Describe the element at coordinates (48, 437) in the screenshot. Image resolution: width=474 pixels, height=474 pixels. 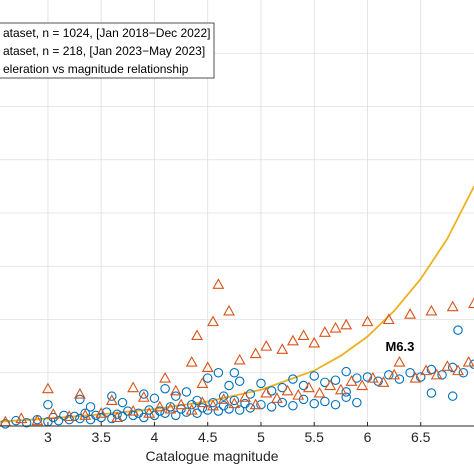
I see `x-tick-label-0: 3` at that location.